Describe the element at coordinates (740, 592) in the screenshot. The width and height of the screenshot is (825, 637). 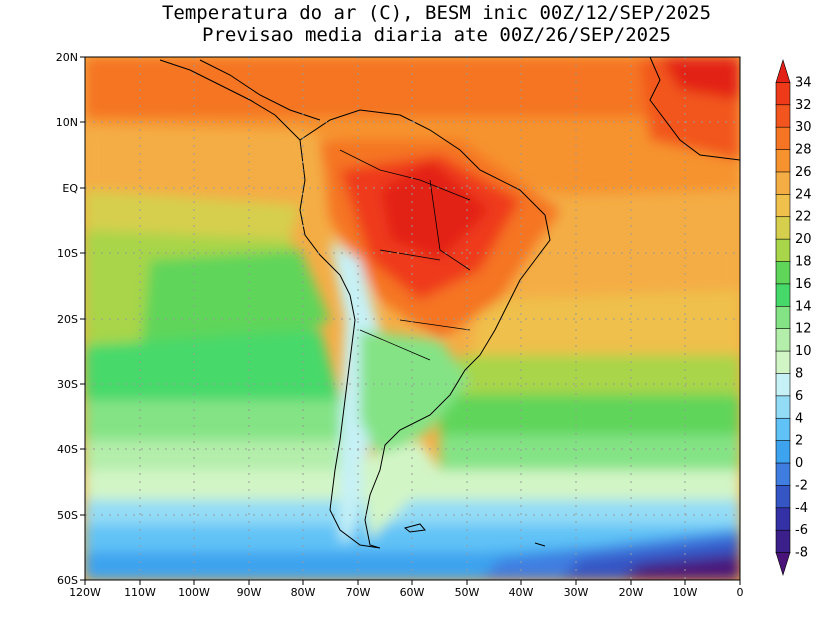
I see `lon-label: 0` at that location.